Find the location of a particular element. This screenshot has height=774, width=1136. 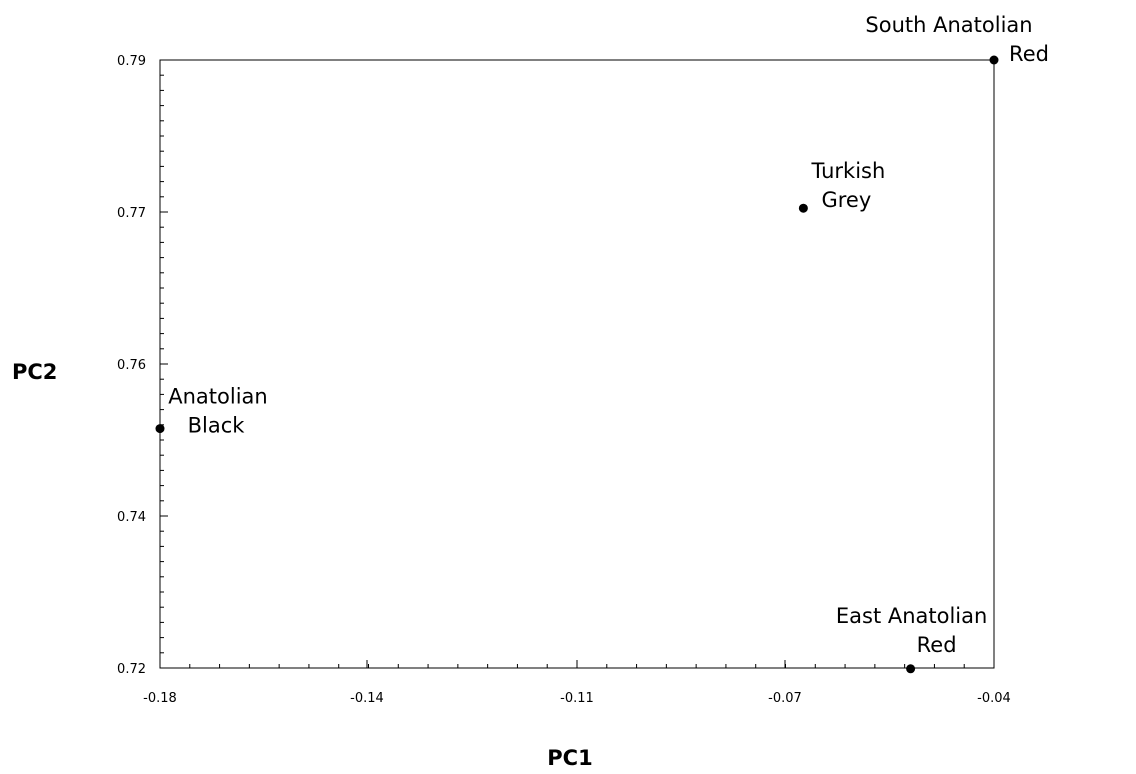

point-label: Turkish Grey is located at coordinates (847, 185).